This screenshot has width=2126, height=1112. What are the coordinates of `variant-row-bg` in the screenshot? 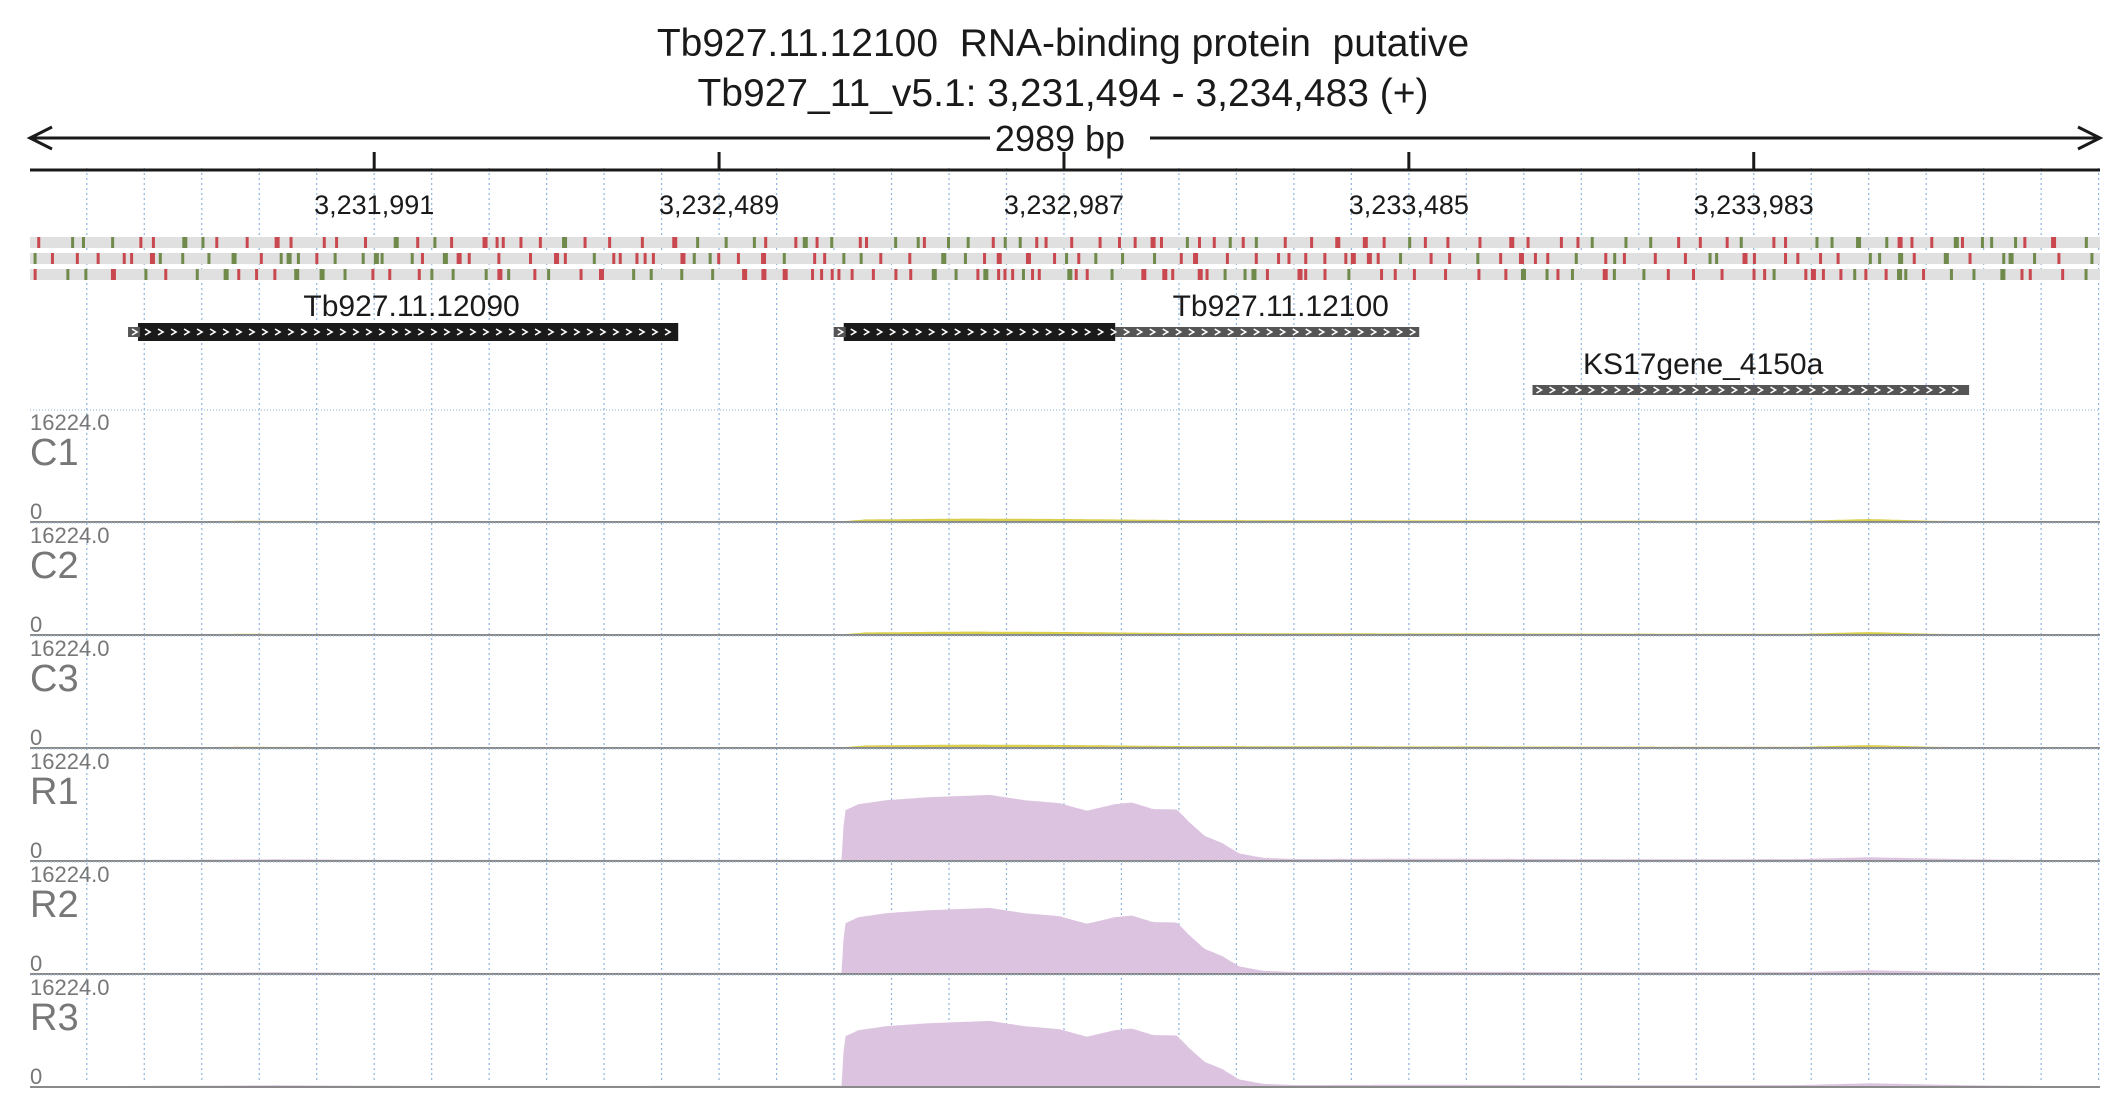 It's located at (1065, 242).